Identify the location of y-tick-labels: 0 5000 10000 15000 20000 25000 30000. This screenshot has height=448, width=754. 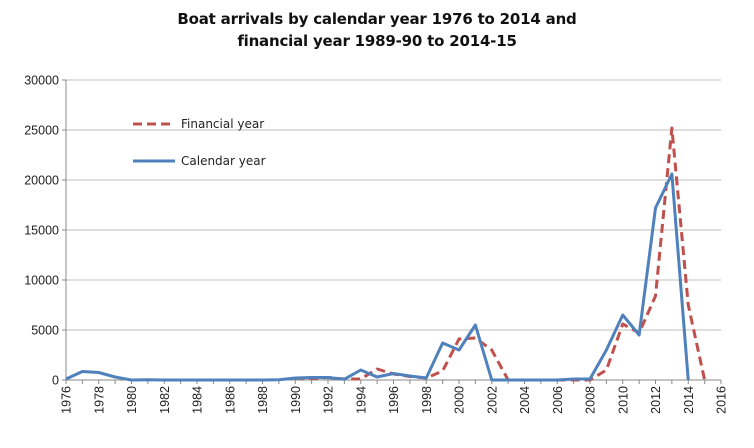
(41, 231).